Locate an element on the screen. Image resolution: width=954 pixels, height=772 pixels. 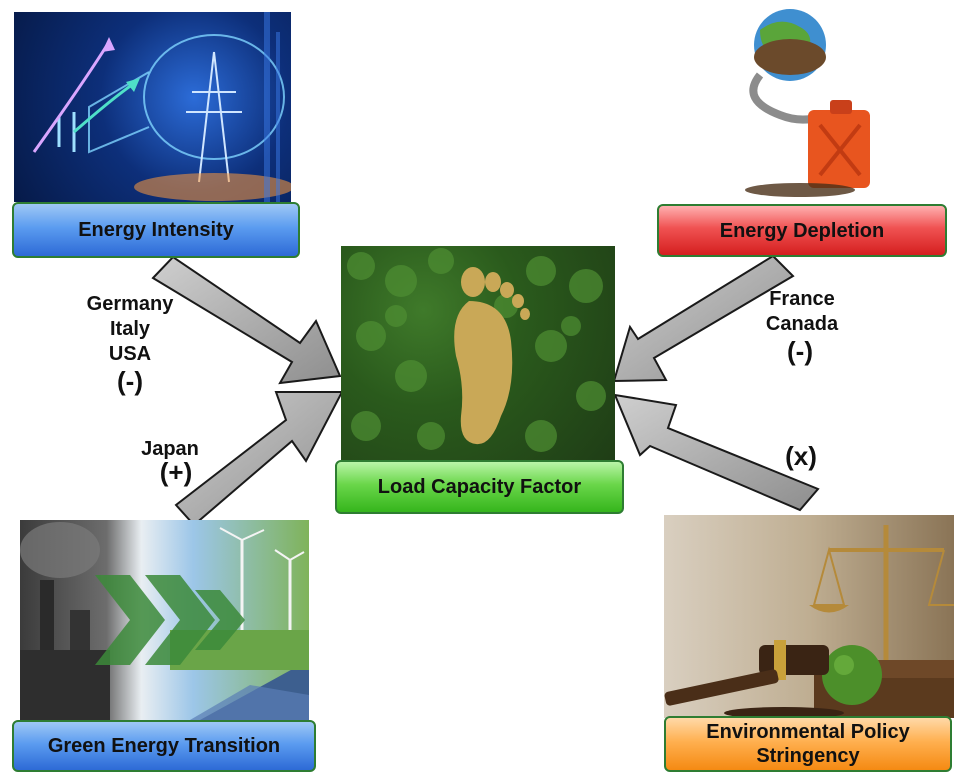
arrow-energy-depletion is located at coordinates (703, 318).